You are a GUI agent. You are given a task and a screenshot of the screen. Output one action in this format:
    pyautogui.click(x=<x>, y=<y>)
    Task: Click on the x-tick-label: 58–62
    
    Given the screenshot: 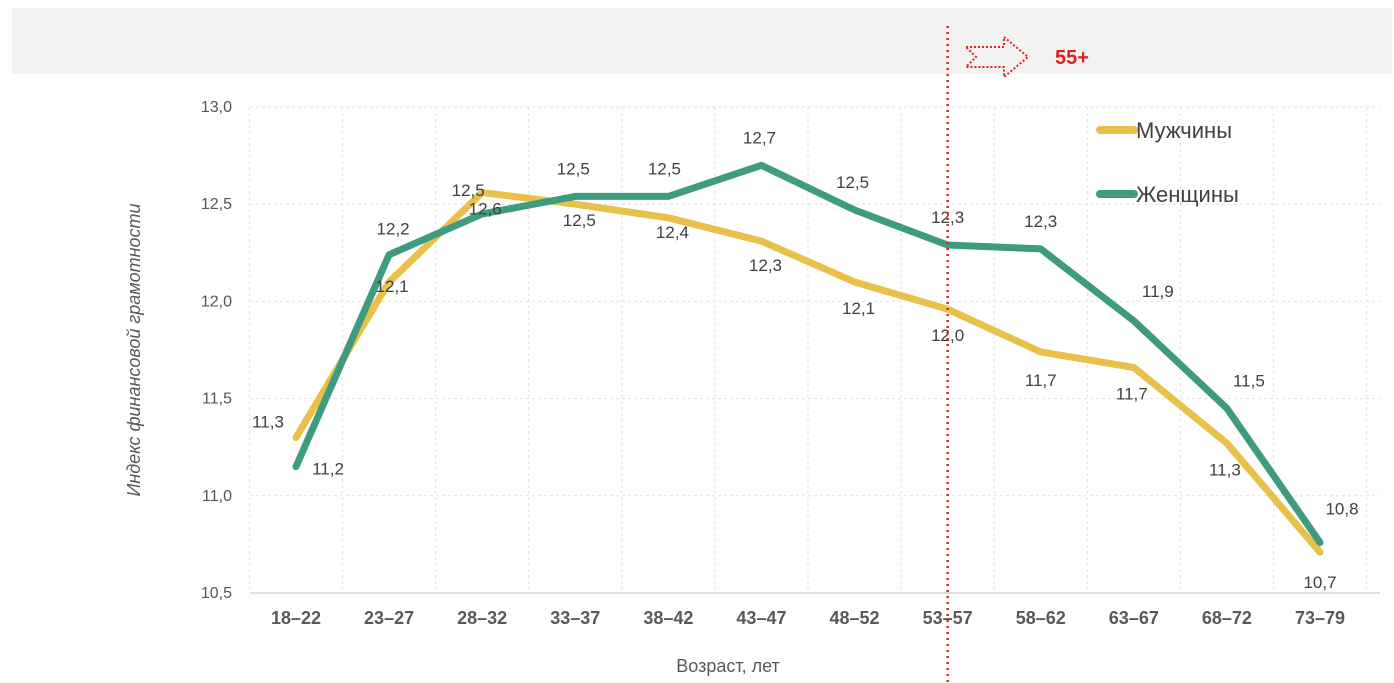 What is the action you would take?
    pyautogui.click(x=1041, y=618)
    